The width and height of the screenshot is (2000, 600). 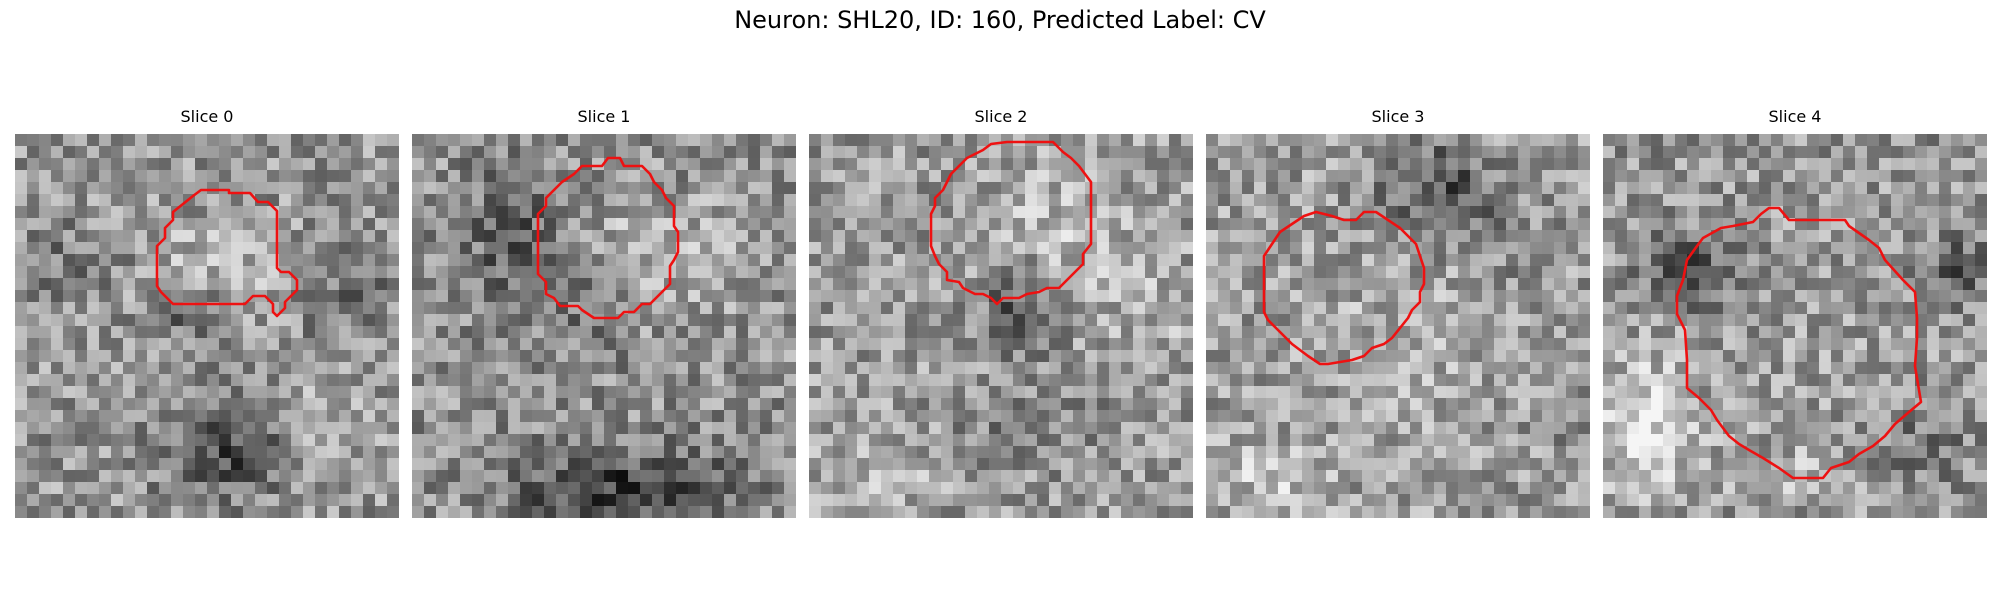 I want to click on slice-panel-1: Slice 1, so click(x=604, y=314).